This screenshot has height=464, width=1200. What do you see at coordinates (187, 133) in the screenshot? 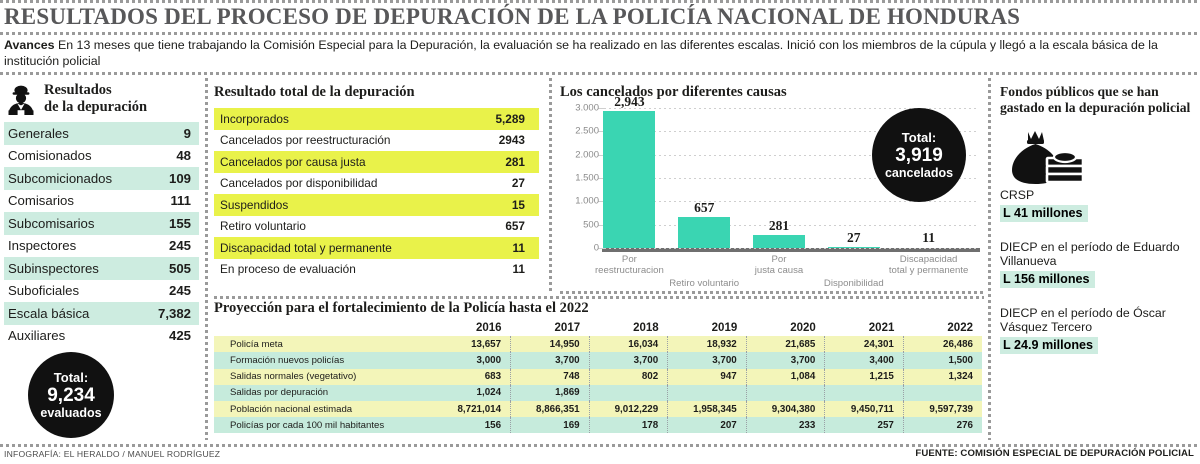
I see `left-result-value: 9` at bounding box center [187, 133].